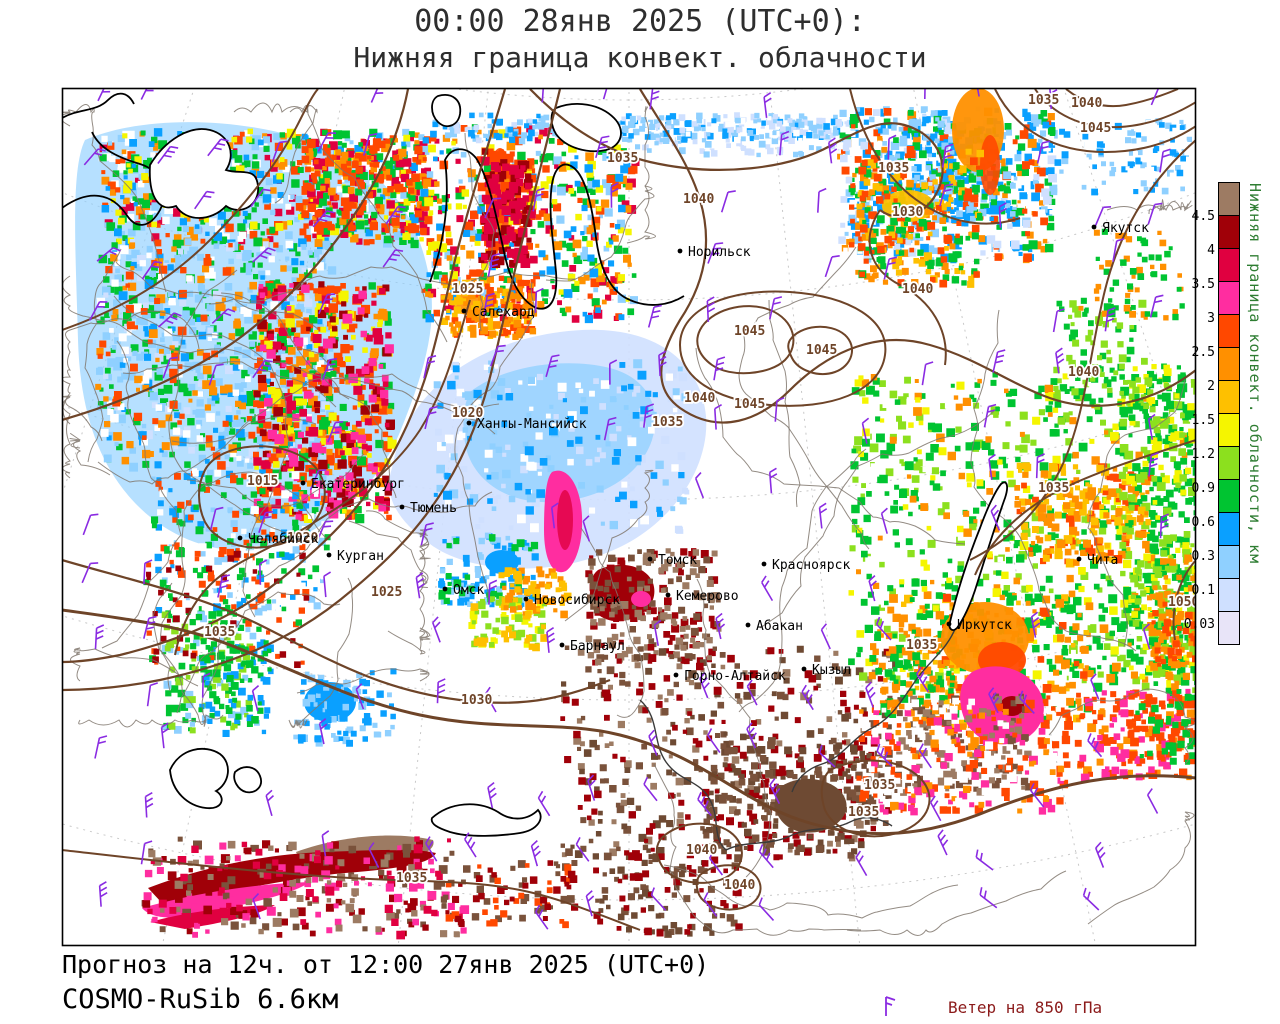  Describe the element at coordinates (360, 556) in the screenshot. I see `city-label: Курган` at that location.